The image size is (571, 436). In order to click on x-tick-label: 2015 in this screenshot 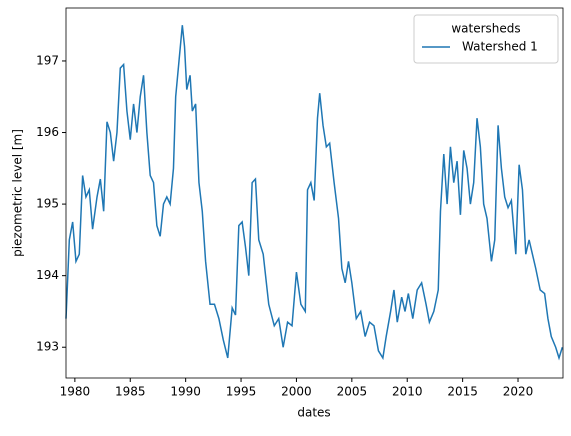, I will do `click(462, 392)`.